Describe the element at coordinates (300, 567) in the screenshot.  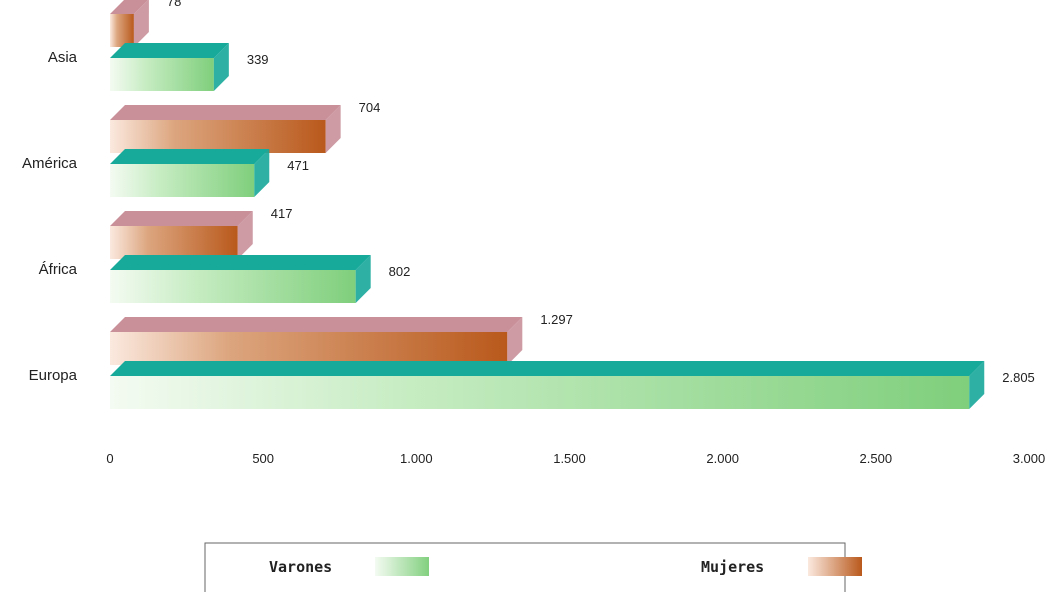
I see `legend-label-varones: Varones` at that location.